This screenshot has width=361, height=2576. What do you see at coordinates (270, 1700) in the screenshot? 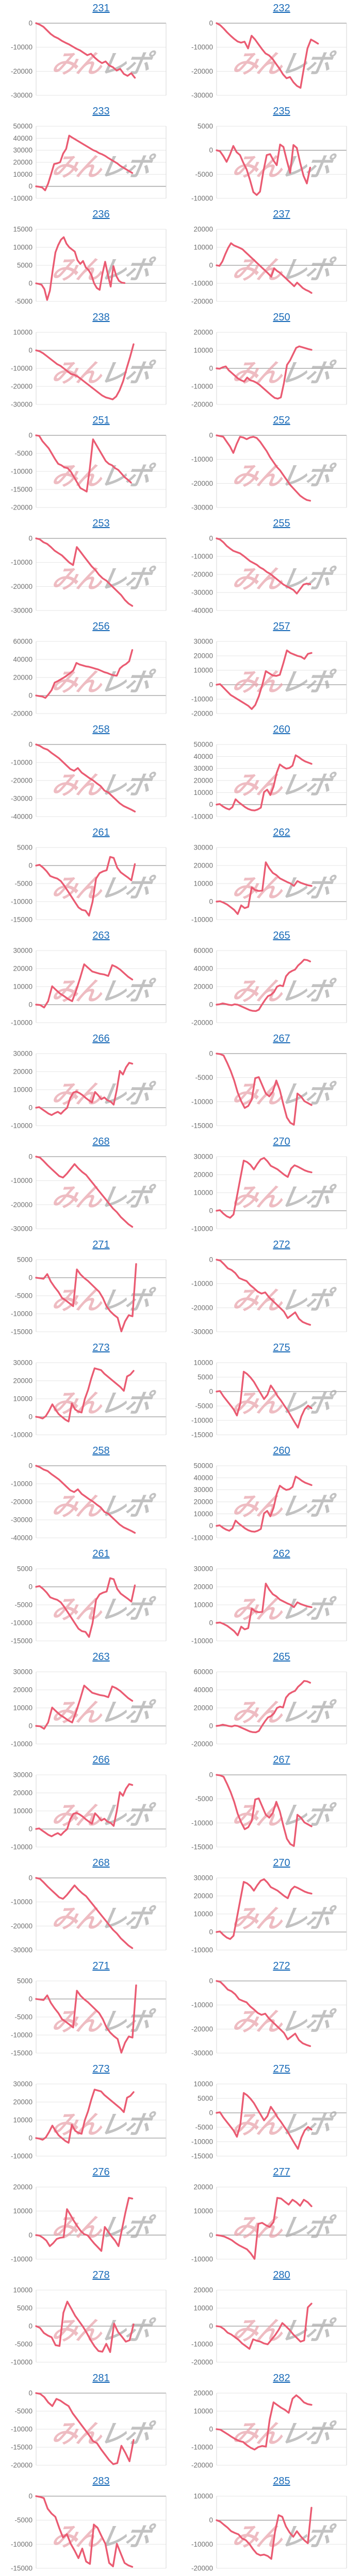
I see `chart-cell: 60000 40000 20000 0 -20000 みん レポ 265` at bounding box center [270, 1700].